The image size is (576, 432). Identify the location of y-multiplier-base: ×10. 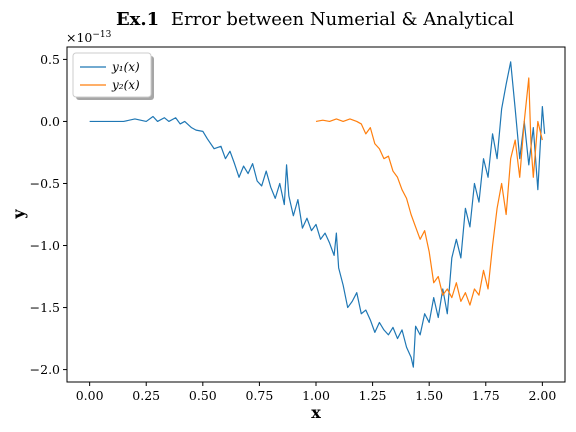
(79, 37).